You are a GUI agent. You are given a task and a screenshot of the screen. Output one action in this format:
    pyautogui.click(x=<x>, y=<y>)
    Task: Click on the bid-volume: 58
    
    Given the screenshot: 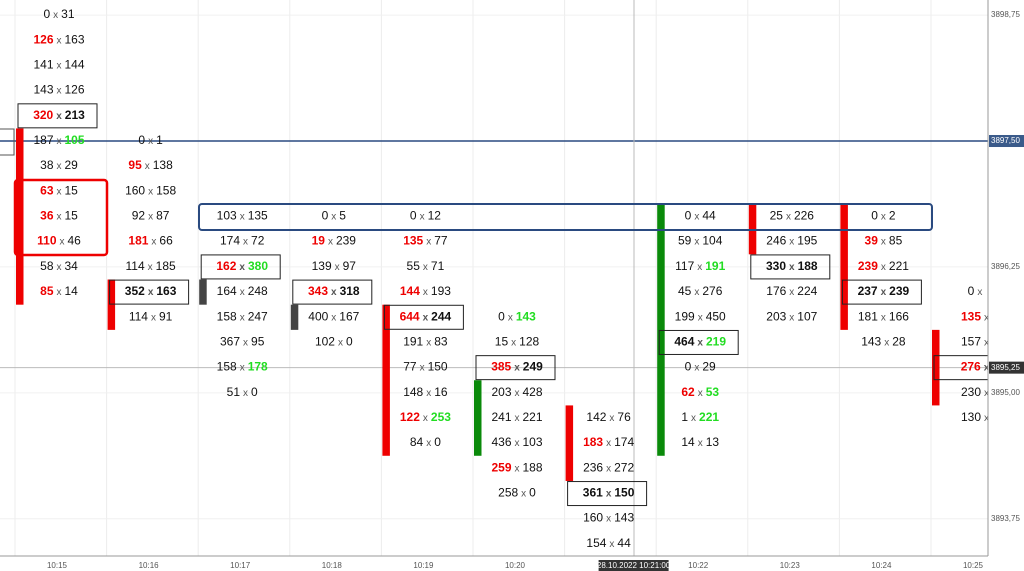 What is the action you would take?
    pyautogui.click(x=47, y=266)
    